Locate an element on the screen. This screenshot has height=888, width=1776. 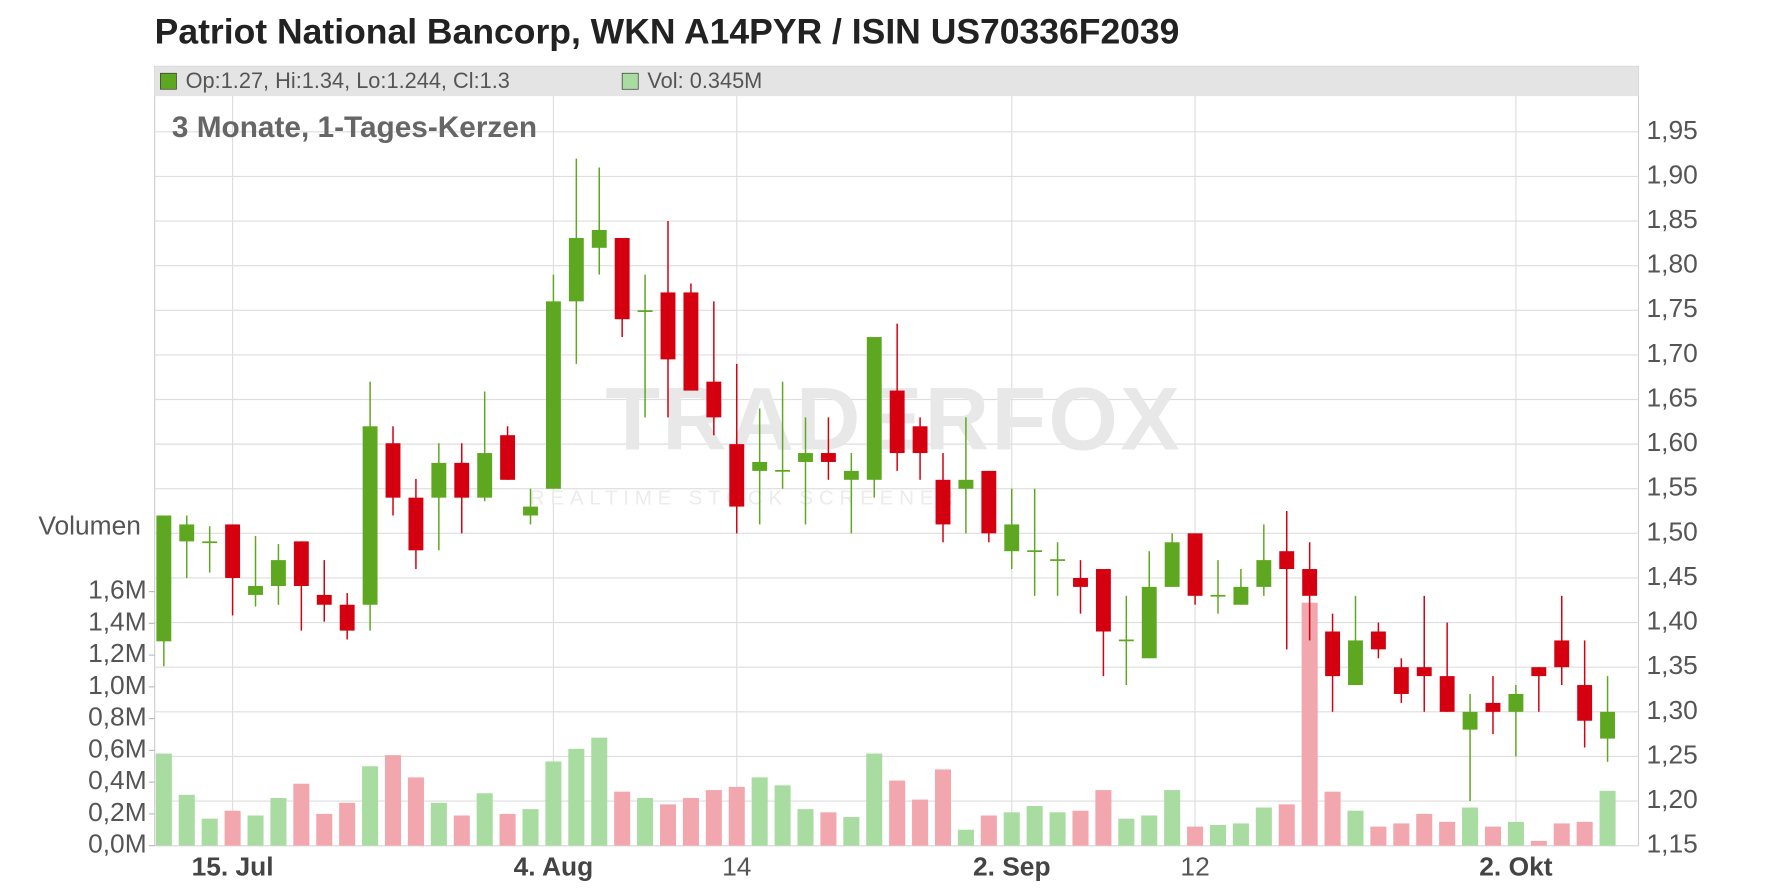
y-tick-label: 1,50 is located at coordinates (1672, 531).